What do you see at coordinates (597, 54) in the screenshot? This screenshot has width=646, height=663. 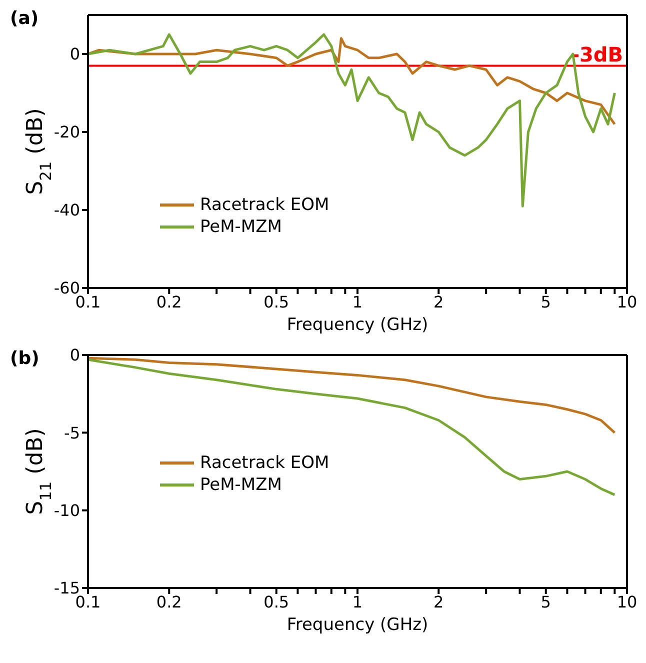 I see `ref-line-label: -3dB` at bounding box center [597, 54].